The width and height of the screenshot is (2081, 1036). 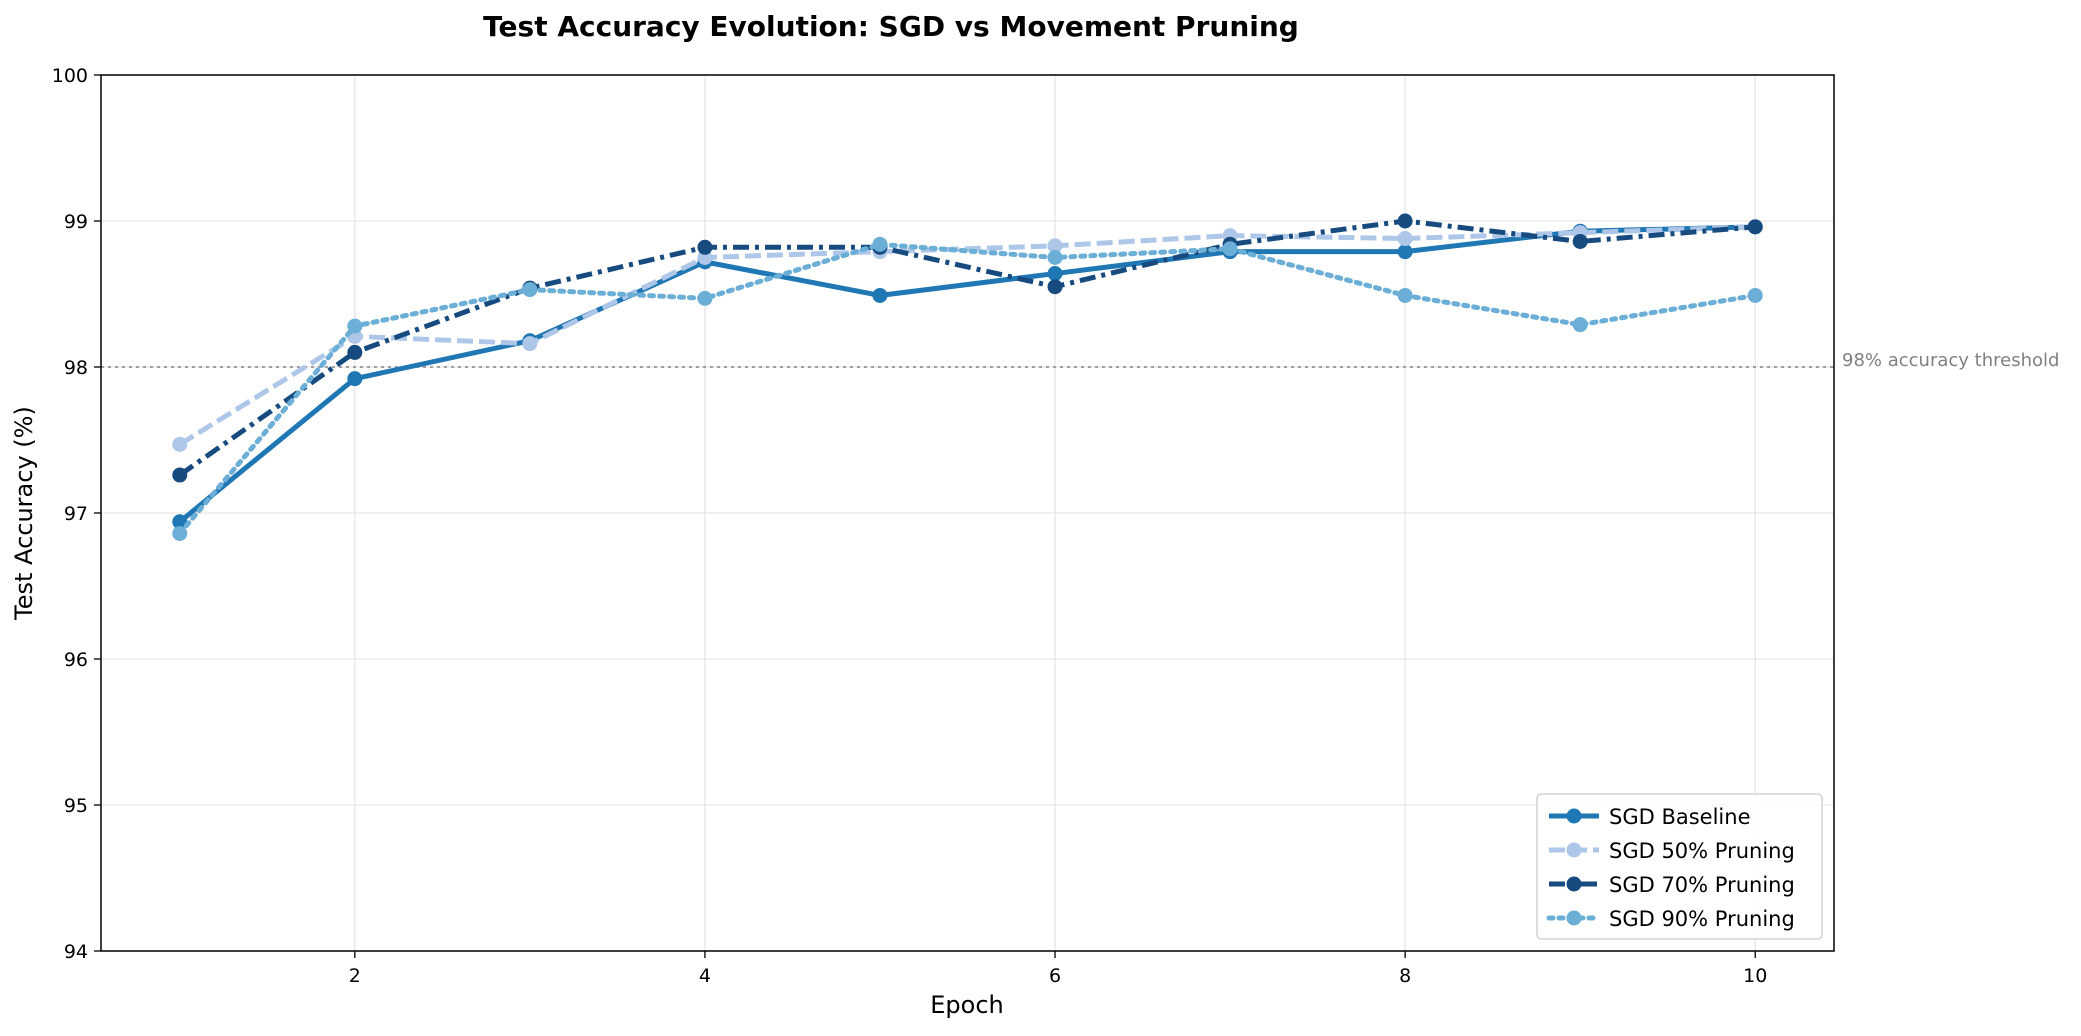 What do you see at coordinates (1702, 919) in the screenshot?
I see `legend-label: SGD 90% Pruning` at bounding box center [1702, 919].